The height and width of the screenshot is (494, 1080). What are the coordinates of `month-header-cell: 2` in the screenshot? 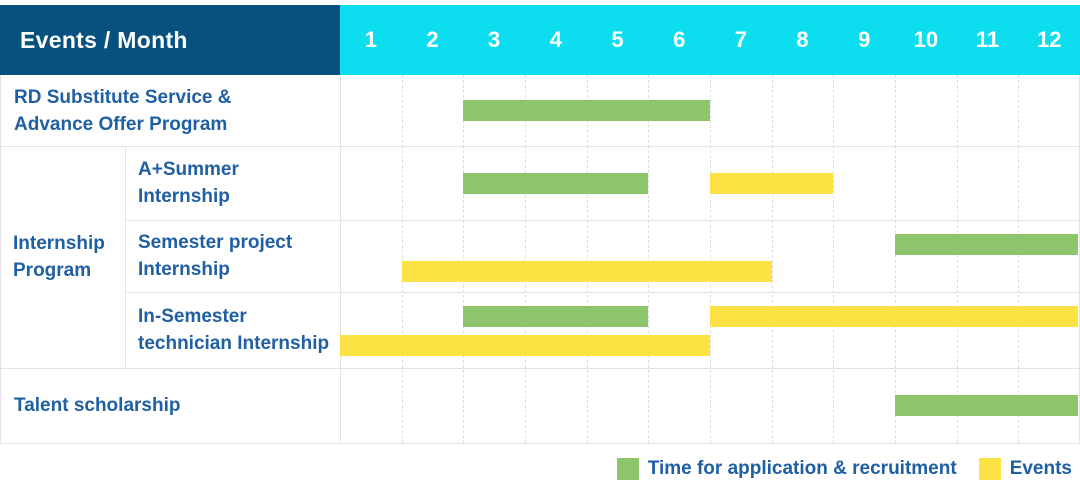 It's located at (432, 39).